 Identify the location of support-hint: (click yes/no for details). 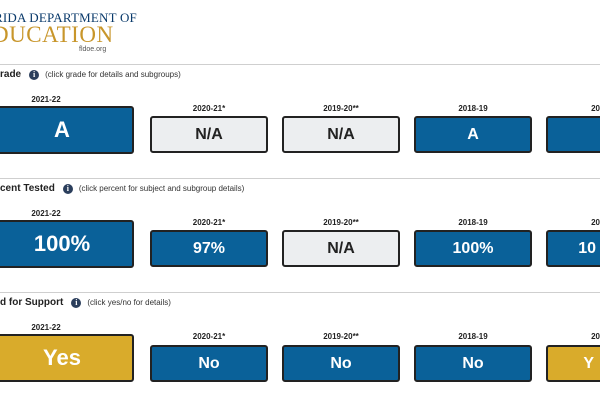
(129, 302).